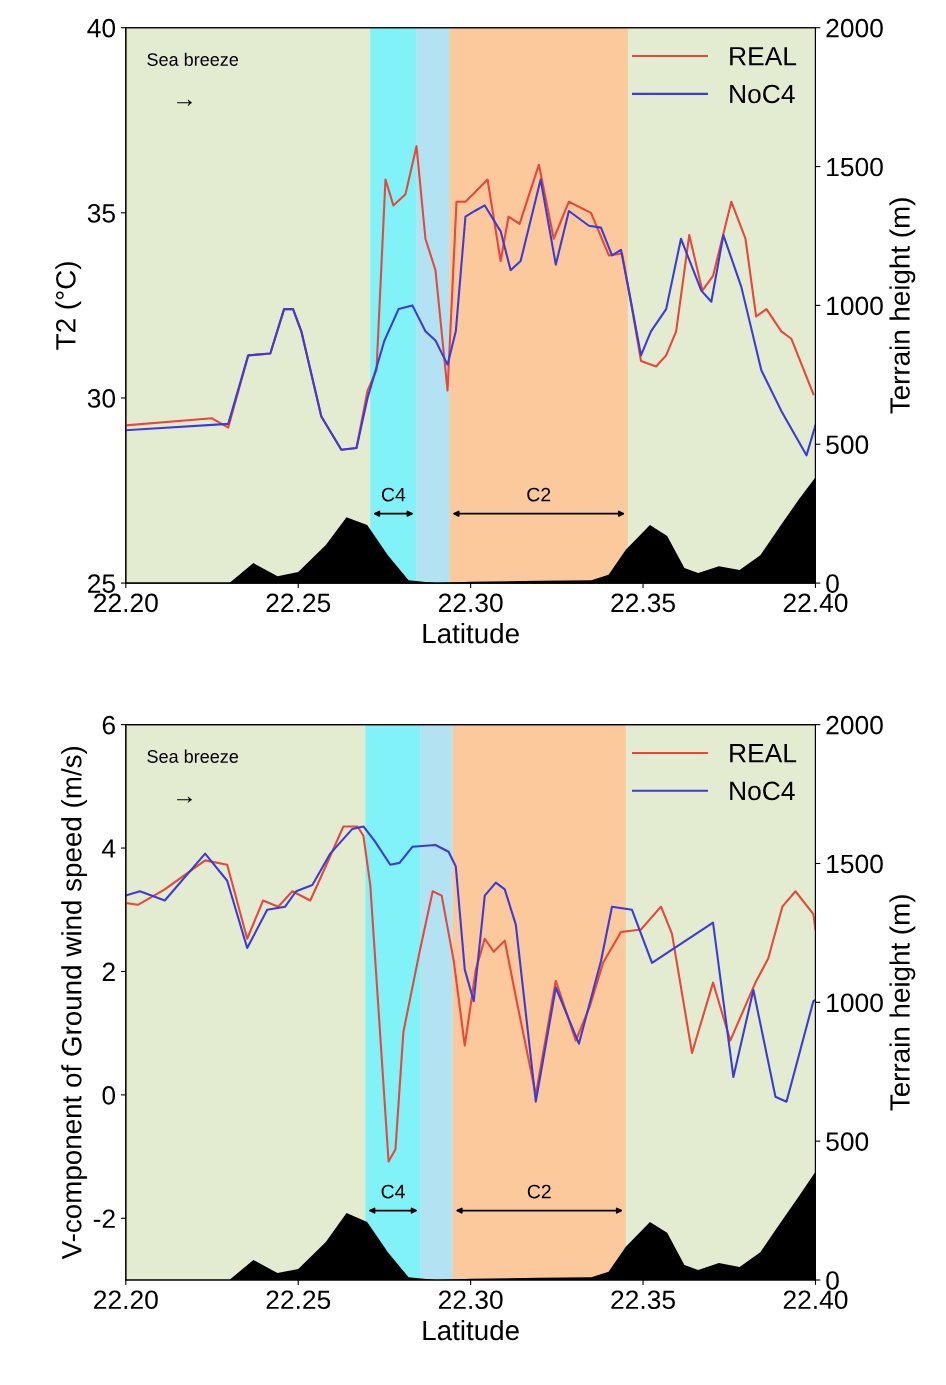 The height and width of the screenshot is (1385, 946). Describe the element at coordinates (101, 583) in the screenshot. I see `y-tick-label: 25` at that location.